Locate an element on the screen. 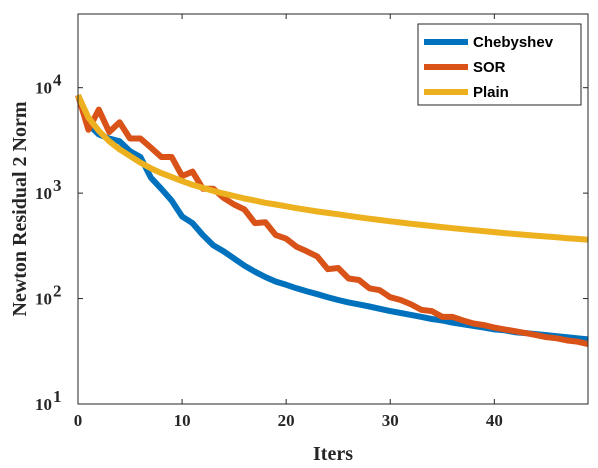 The height and width of the screenshot is (468, 598). x-tick-label: 10 is located at coordinates (182, 420).